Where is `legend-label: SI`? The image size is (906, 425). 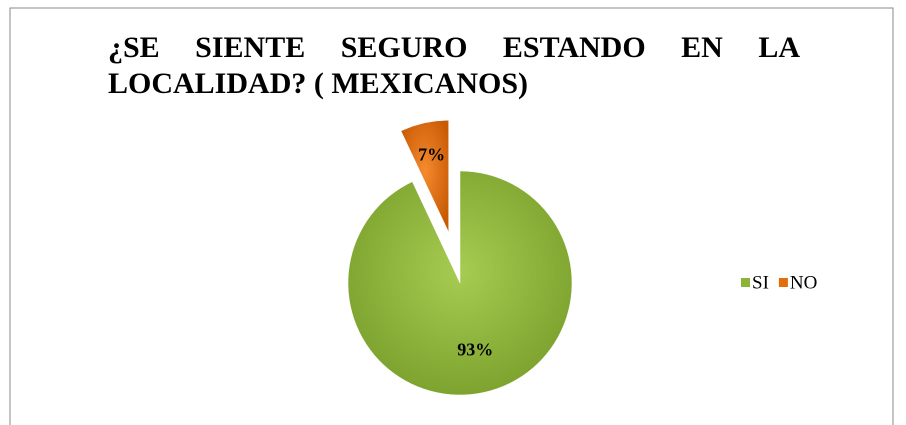
legend-label: SI is located at coordinates (760, 282).